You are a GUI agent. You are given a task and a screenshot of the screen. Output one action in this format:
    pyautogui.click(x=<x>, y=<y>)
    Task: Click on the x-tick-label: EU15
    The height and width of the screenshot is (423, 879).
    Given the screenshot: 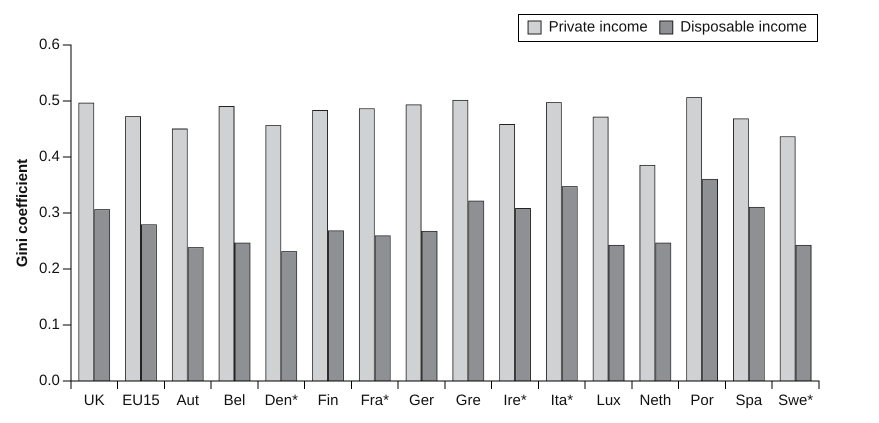 What is the action you would take?
    pyautogui.click(x=141, y=401)
    